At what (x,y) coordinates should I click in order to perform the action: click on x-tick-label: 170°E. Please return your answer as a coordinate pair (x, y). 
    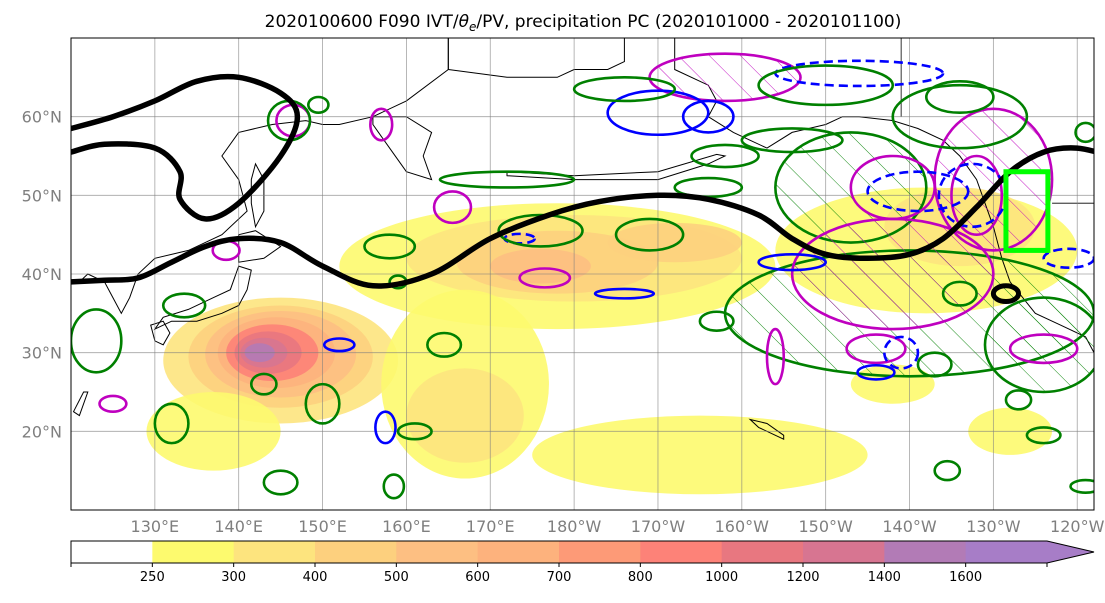
    Looking at the image, I should click on (490, 526).